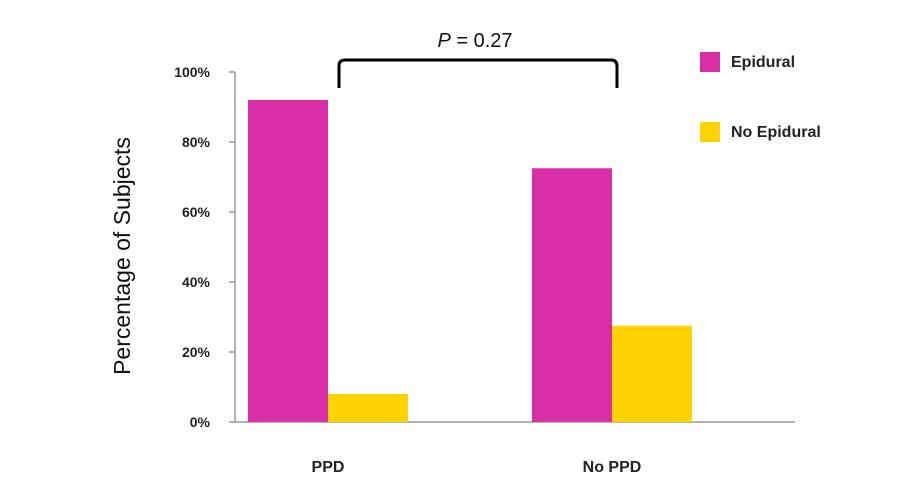 The height and width of the screenshot is (500, 900). I want to click on y-ticks: 0% 20% 40% 60% 80% 100%, so click(204, 247).